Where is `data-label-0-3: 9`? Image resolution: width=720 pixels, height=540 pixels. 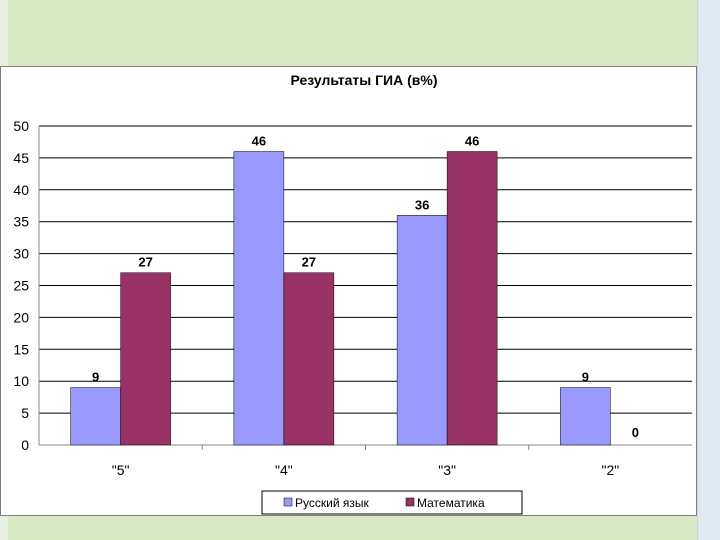 data-label-0-3: 9 is located at coordinates (585, 377).